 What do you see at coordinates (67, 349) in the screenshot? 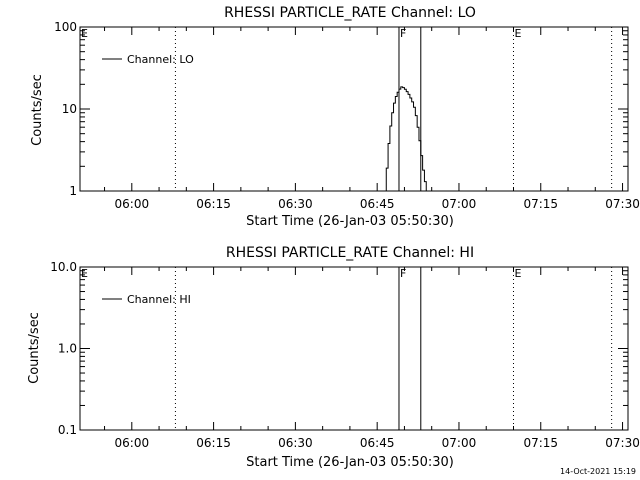
I see `y-tick-label: 1.0` at bounding box center [67, 349].